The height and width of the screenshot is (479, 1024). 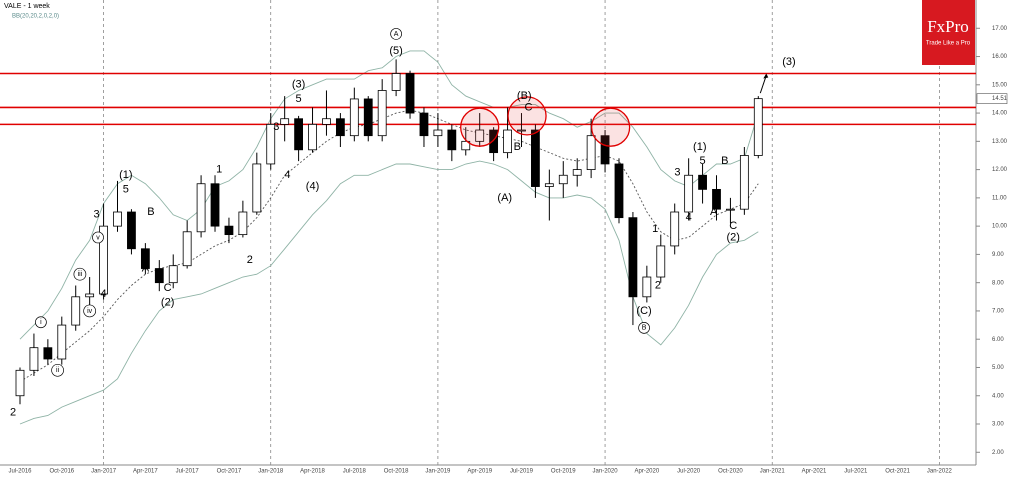 I want to click on x-tick-label: Jan-2017, so click(x=104, y=472).